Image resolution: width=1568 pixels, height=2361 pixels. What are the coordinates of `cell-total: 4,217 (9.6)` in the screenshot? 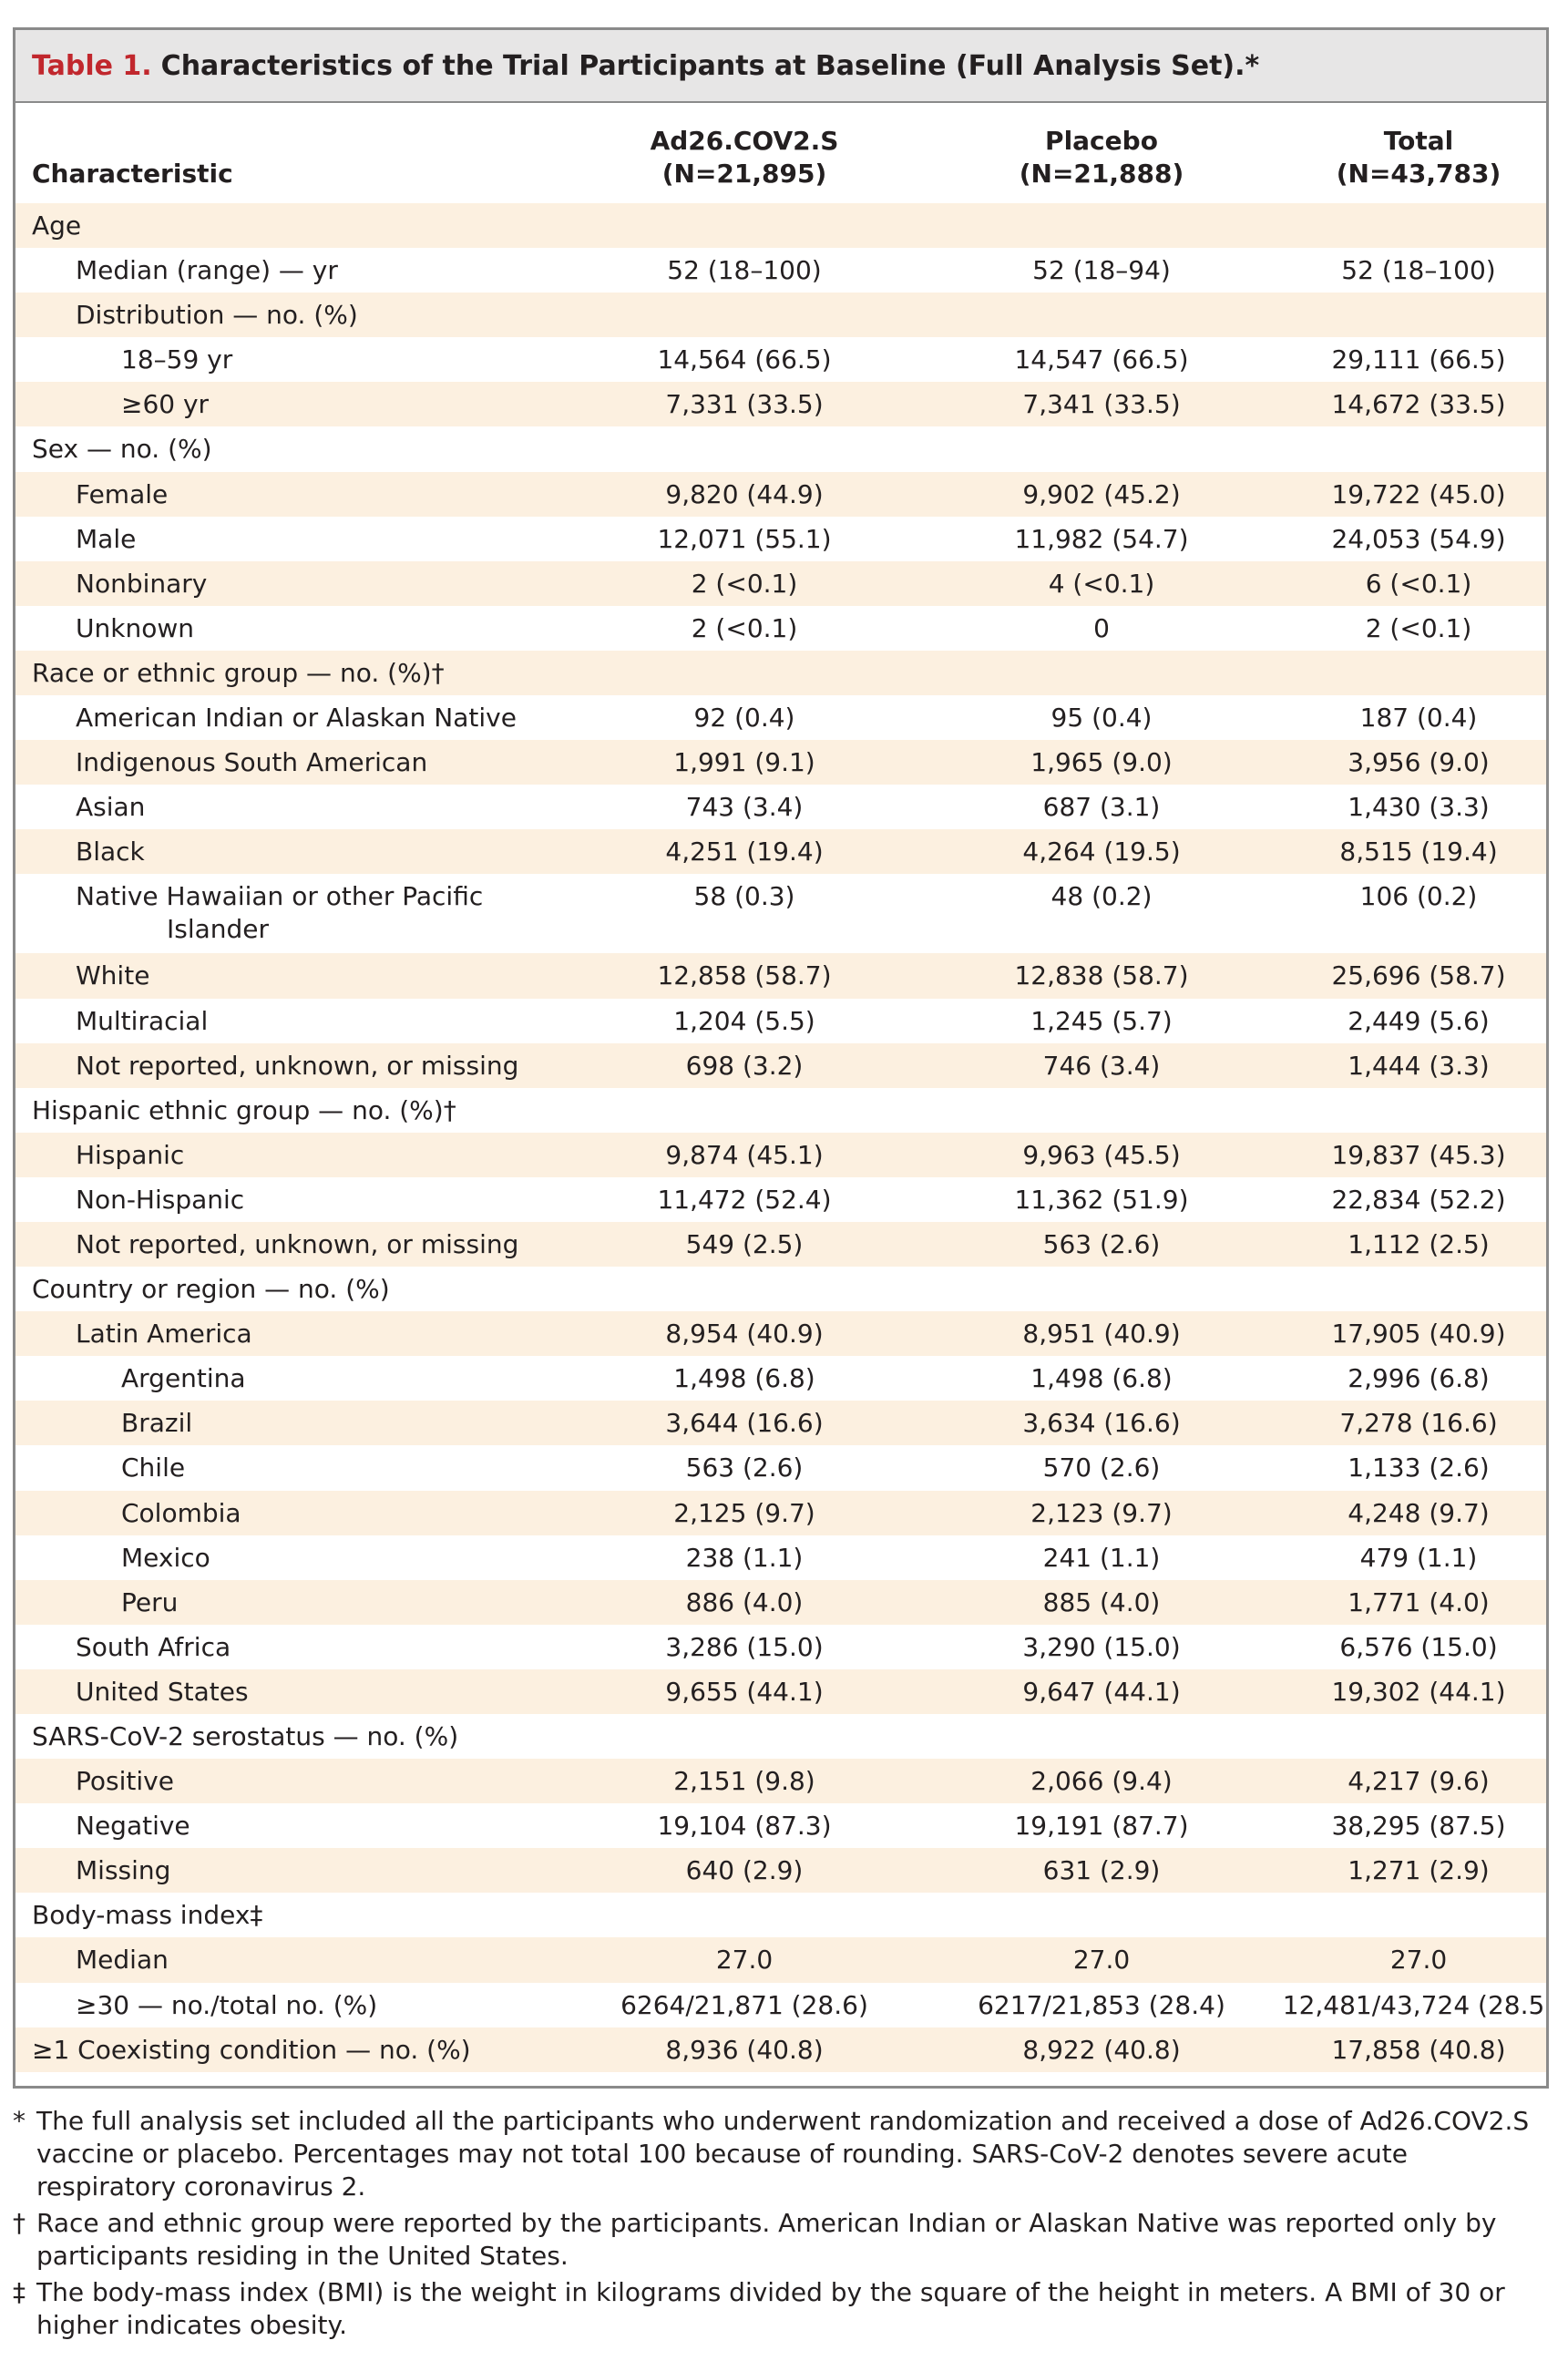 It's located at (1419, 1782).